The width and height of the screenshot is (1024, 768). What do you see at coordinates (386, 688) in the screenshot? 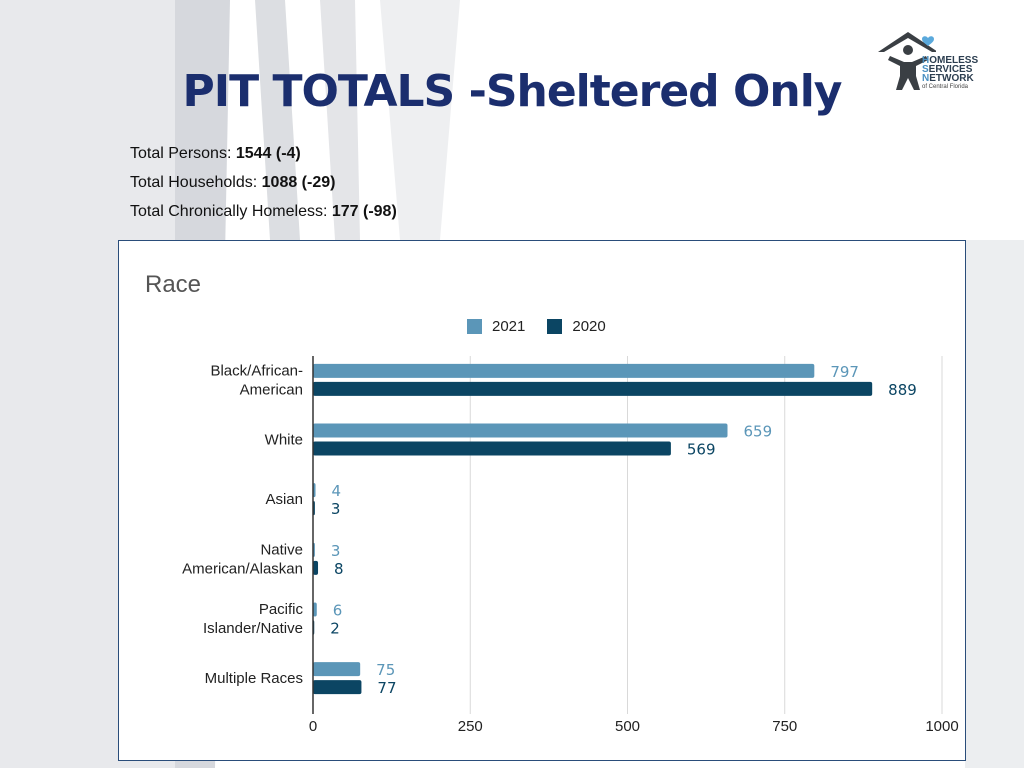
I see `data-label-2020: 77` at bounding box center [386, 688].